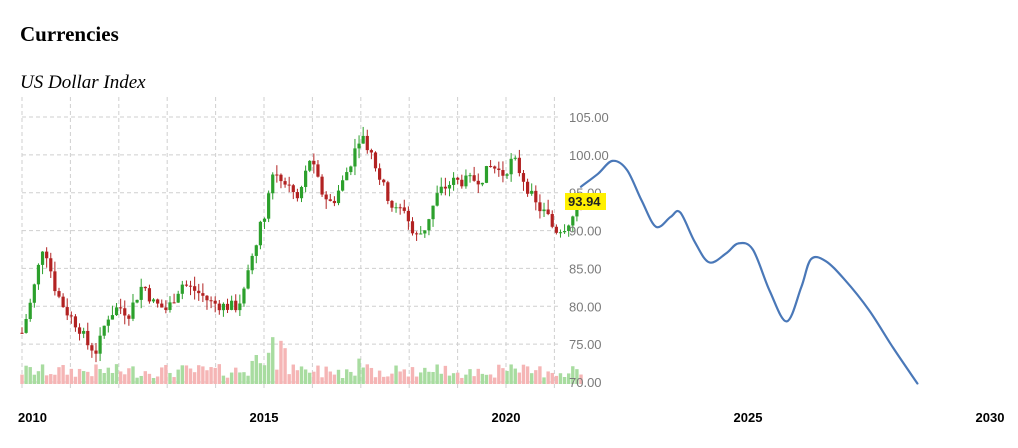 The width and height of the screenshot is (1018, 448). I want to click on y-tick-label: 100.00, so click(589, 155).